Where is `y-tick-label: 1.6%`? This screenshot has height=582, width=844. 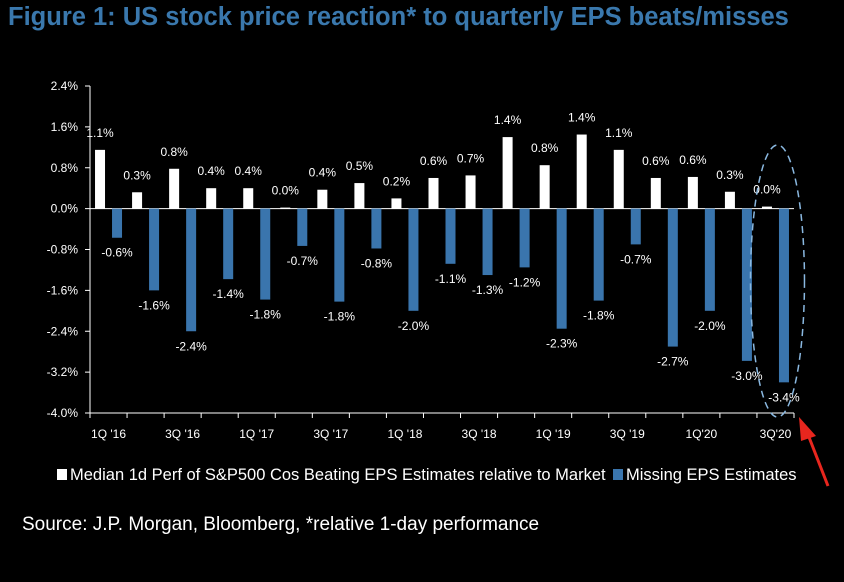
y-tick-label: 1.6% is located at coordinates (65, 127).